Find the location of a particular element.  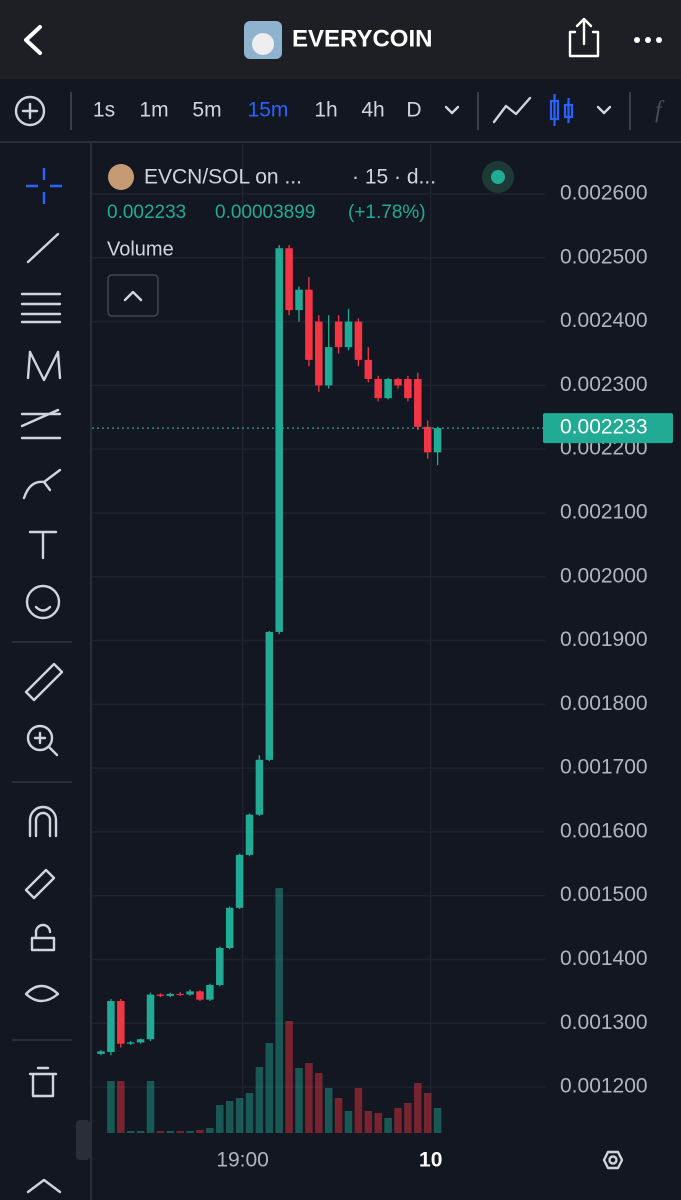

collapse-legend-button is located at coordinates (133, 295).